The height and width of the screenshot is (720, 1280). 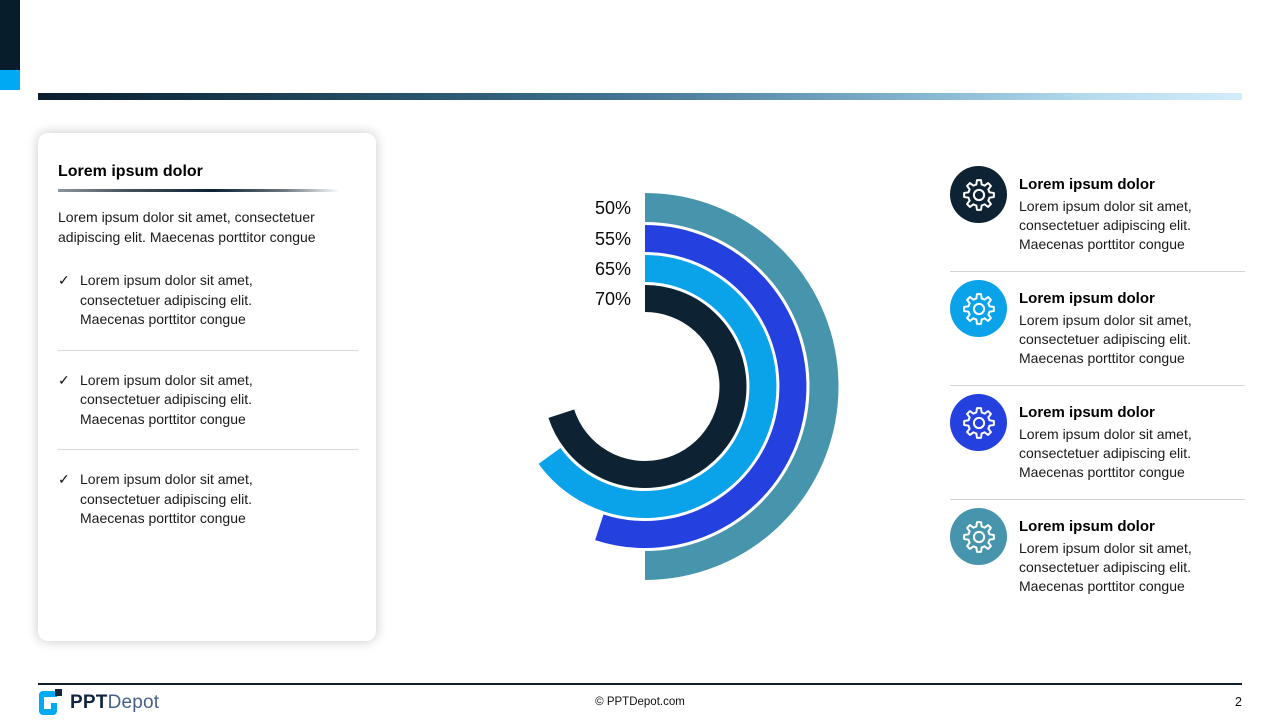 I want to click on pptdepot-logo: PPTDepot, so click(x=98, y=703).